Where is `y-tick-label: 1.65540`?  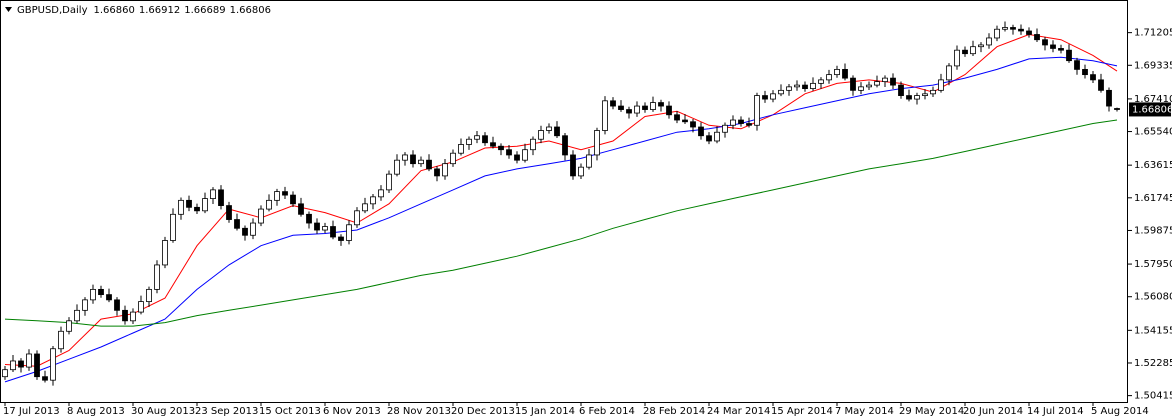 y-tick-label: 1.65540 is located at coordinates (1153, 132).